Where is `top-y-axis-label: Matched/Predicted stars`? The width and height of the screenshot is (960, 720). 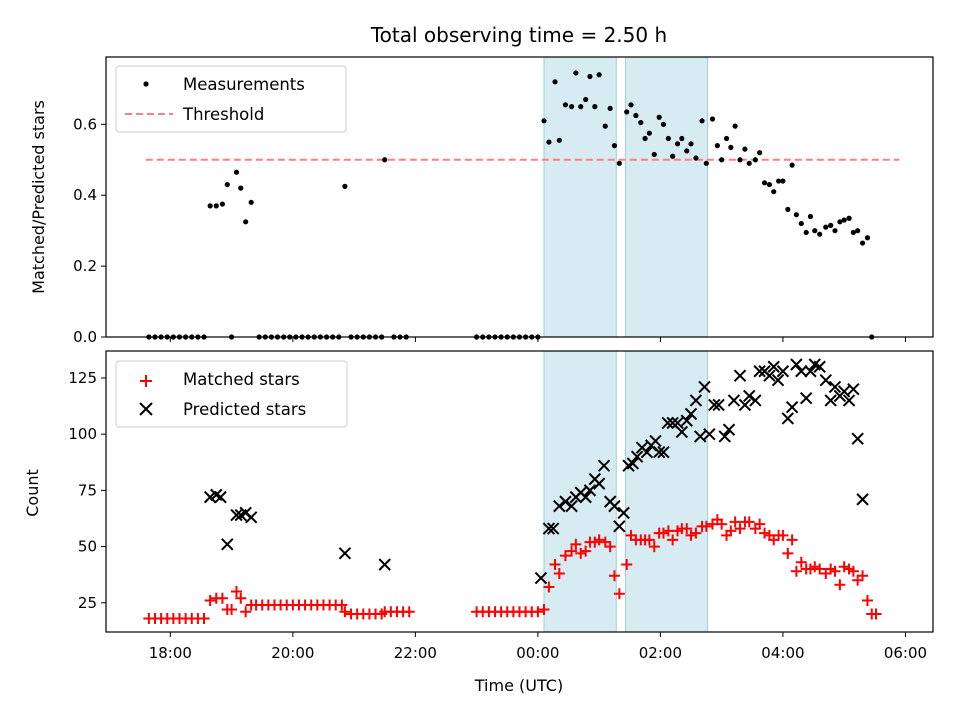 top-y-axis-label: Matched/Predicted stars is located at coordinates (38, 197).